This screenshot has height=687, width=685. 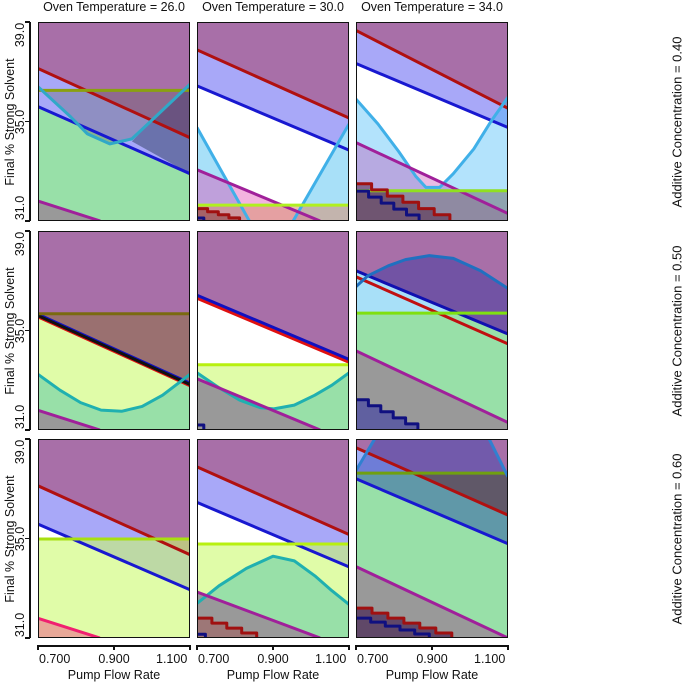 I want to click on panel-r2-c1, so click(x=114, y=330).